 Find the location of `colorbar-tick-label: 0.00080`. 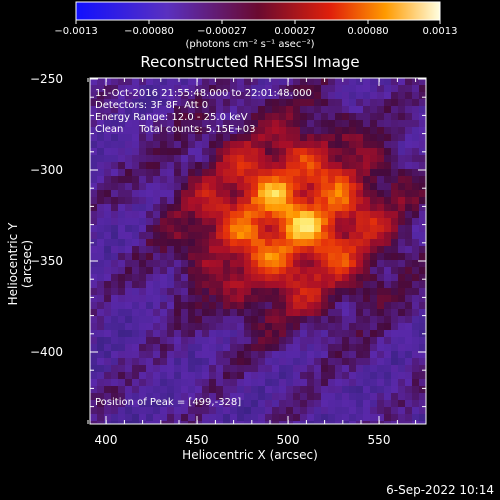

colorbar-tick-label: 0.00080 is located at coordinates (368, 31).